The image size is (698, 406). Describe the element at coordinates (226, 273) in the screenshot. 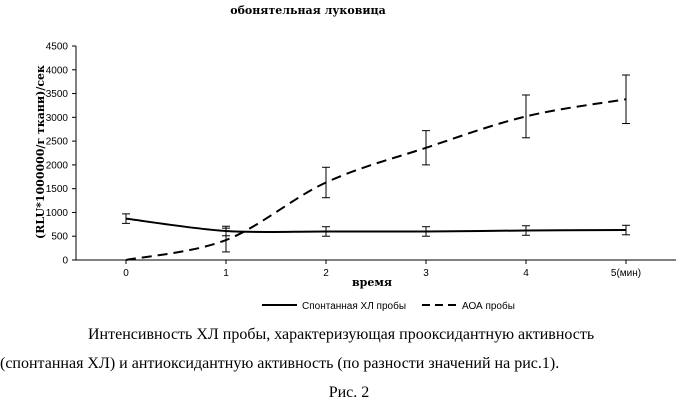

I see `x-tick-label: 1` at that location.